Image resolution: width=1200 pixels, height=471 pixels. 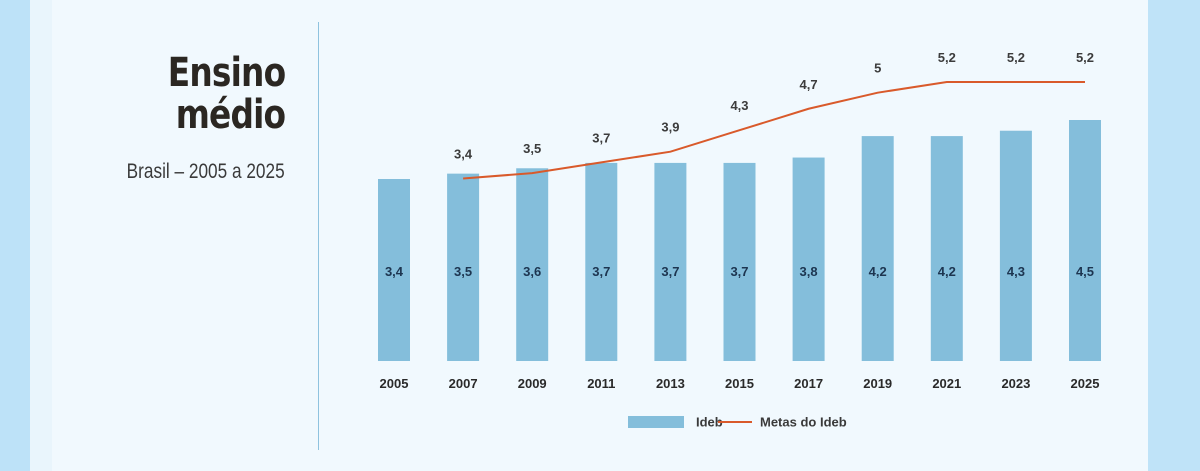 I want to click on bar-2007, so click(x=463, y=267).